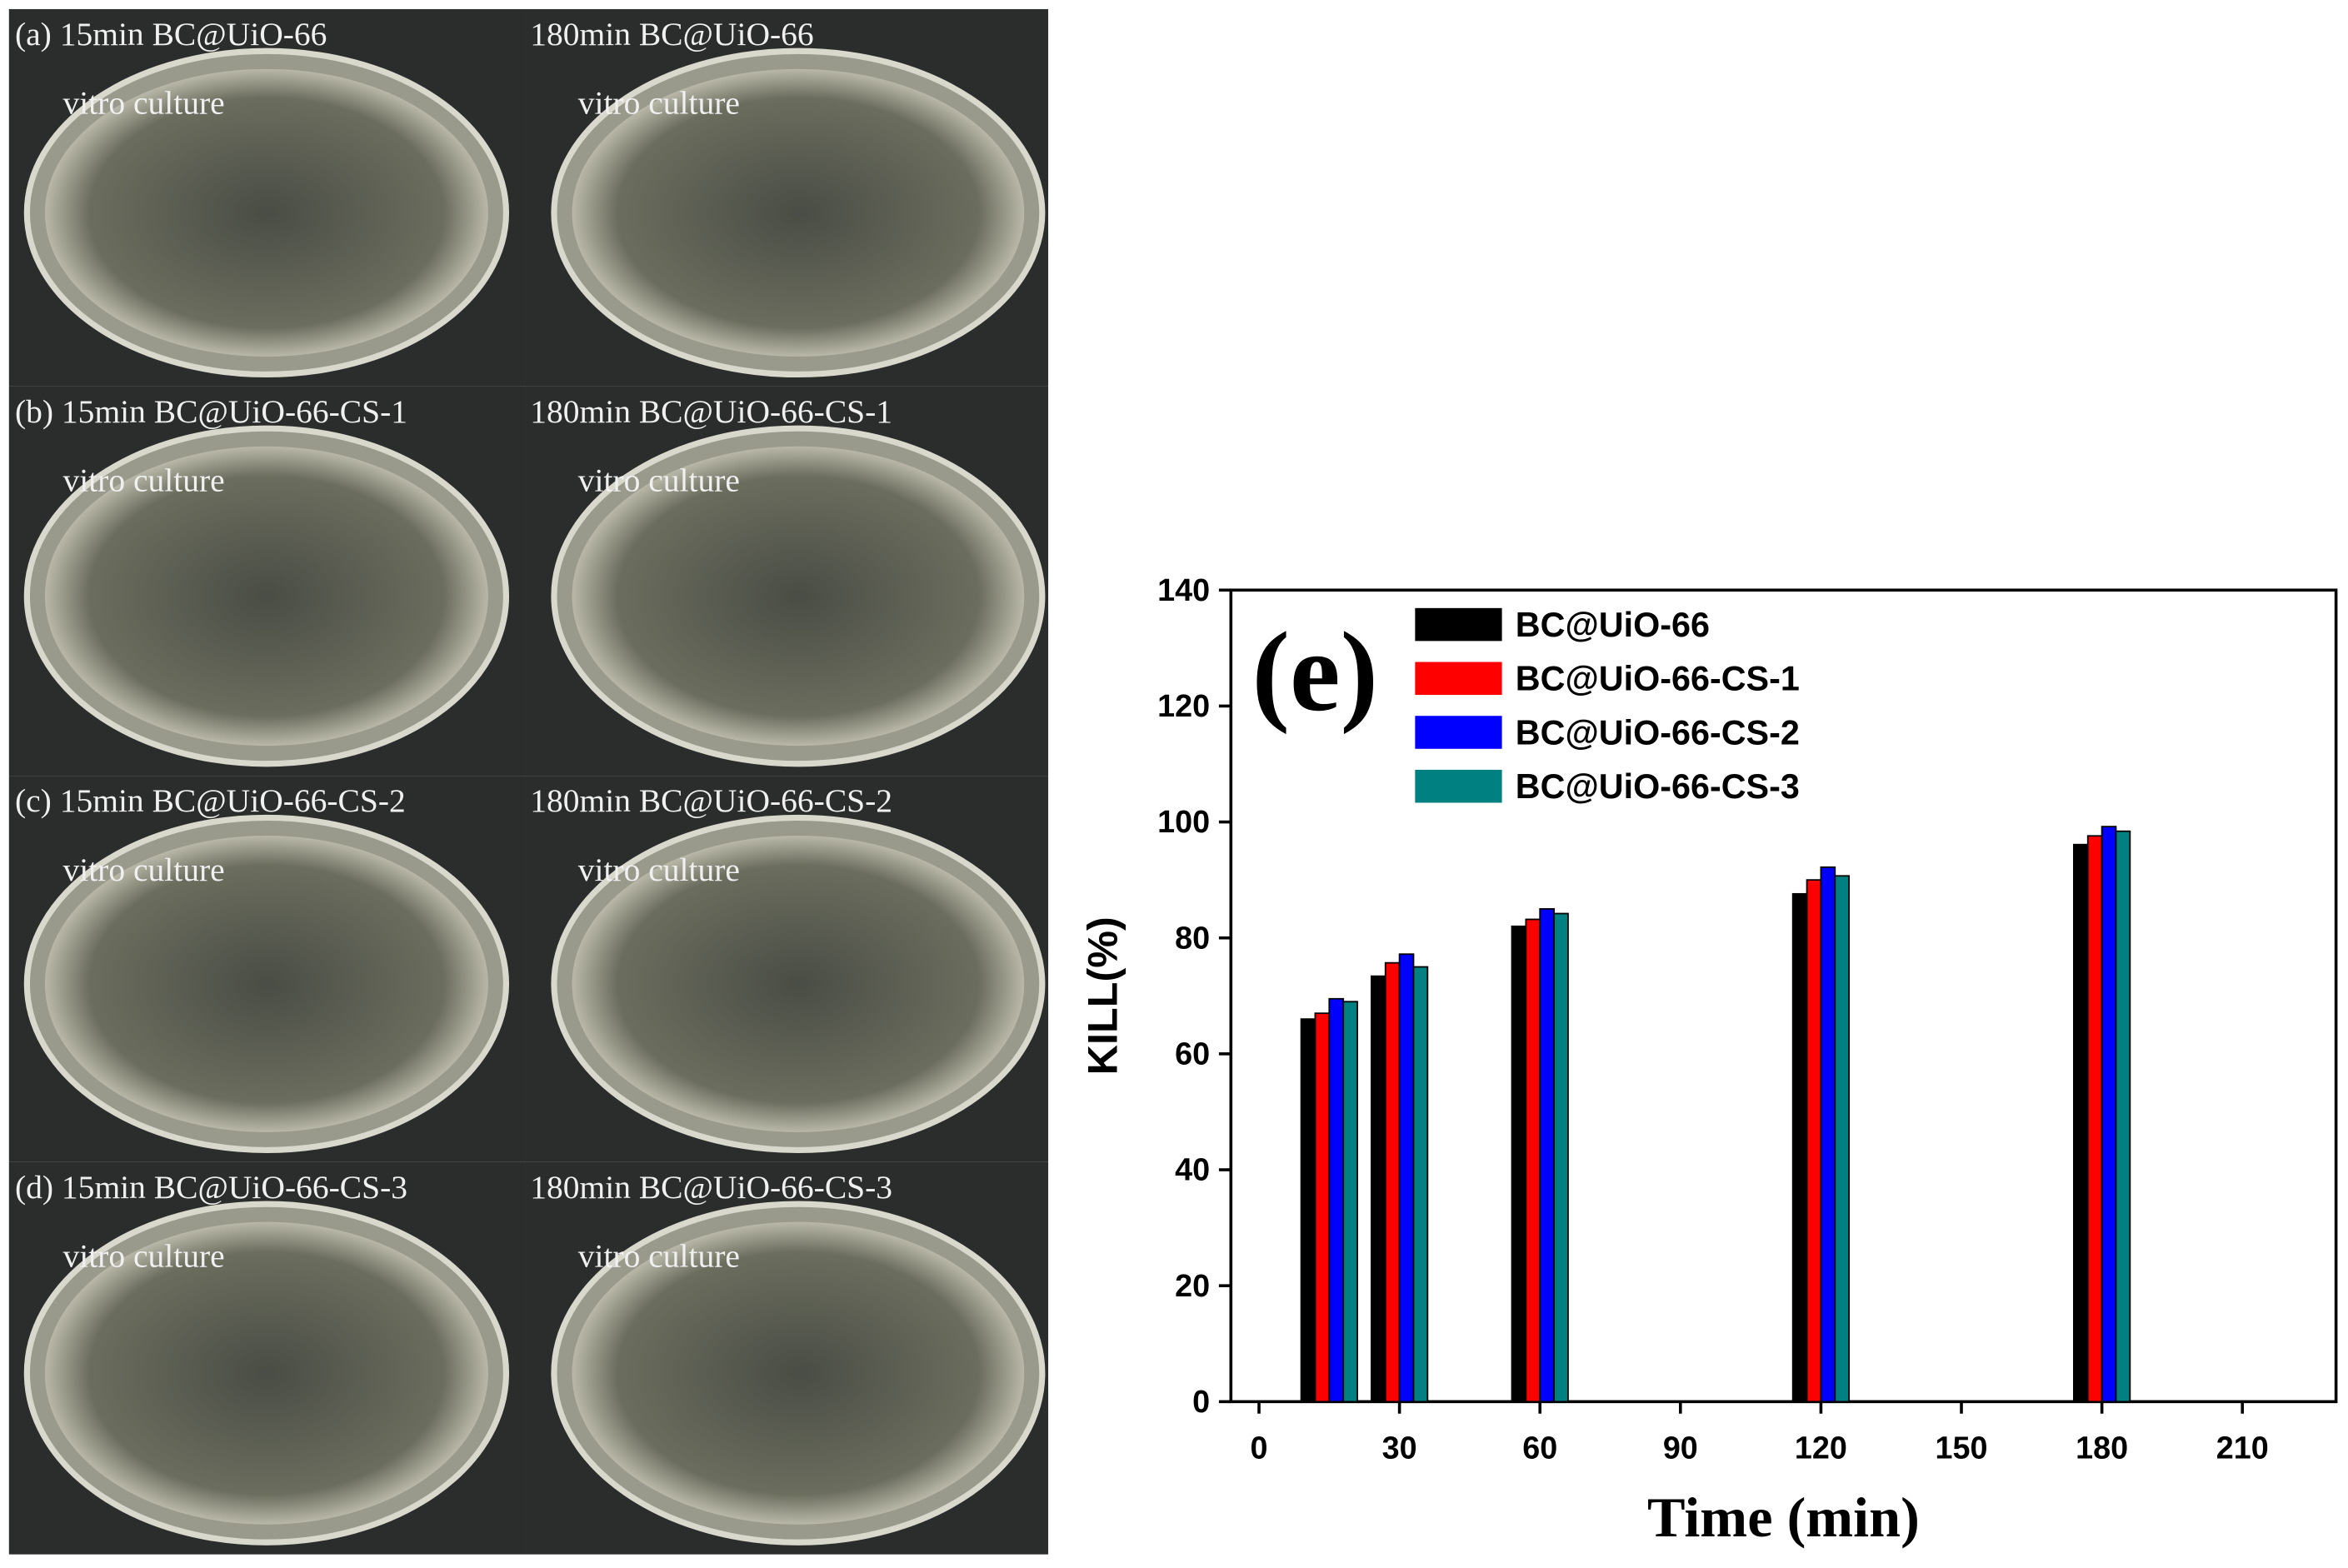 The height and width of the screenshot is (1568, 2348). I want to click on legend-label: BC@UiO-66, so click(1613, 625).